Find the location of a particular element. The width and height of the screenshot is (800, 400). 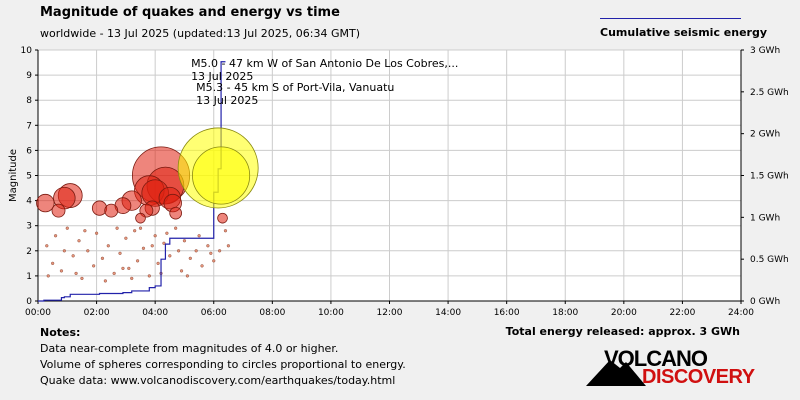

x-tick-label: 18:00 is located at coordinates (565, 313).